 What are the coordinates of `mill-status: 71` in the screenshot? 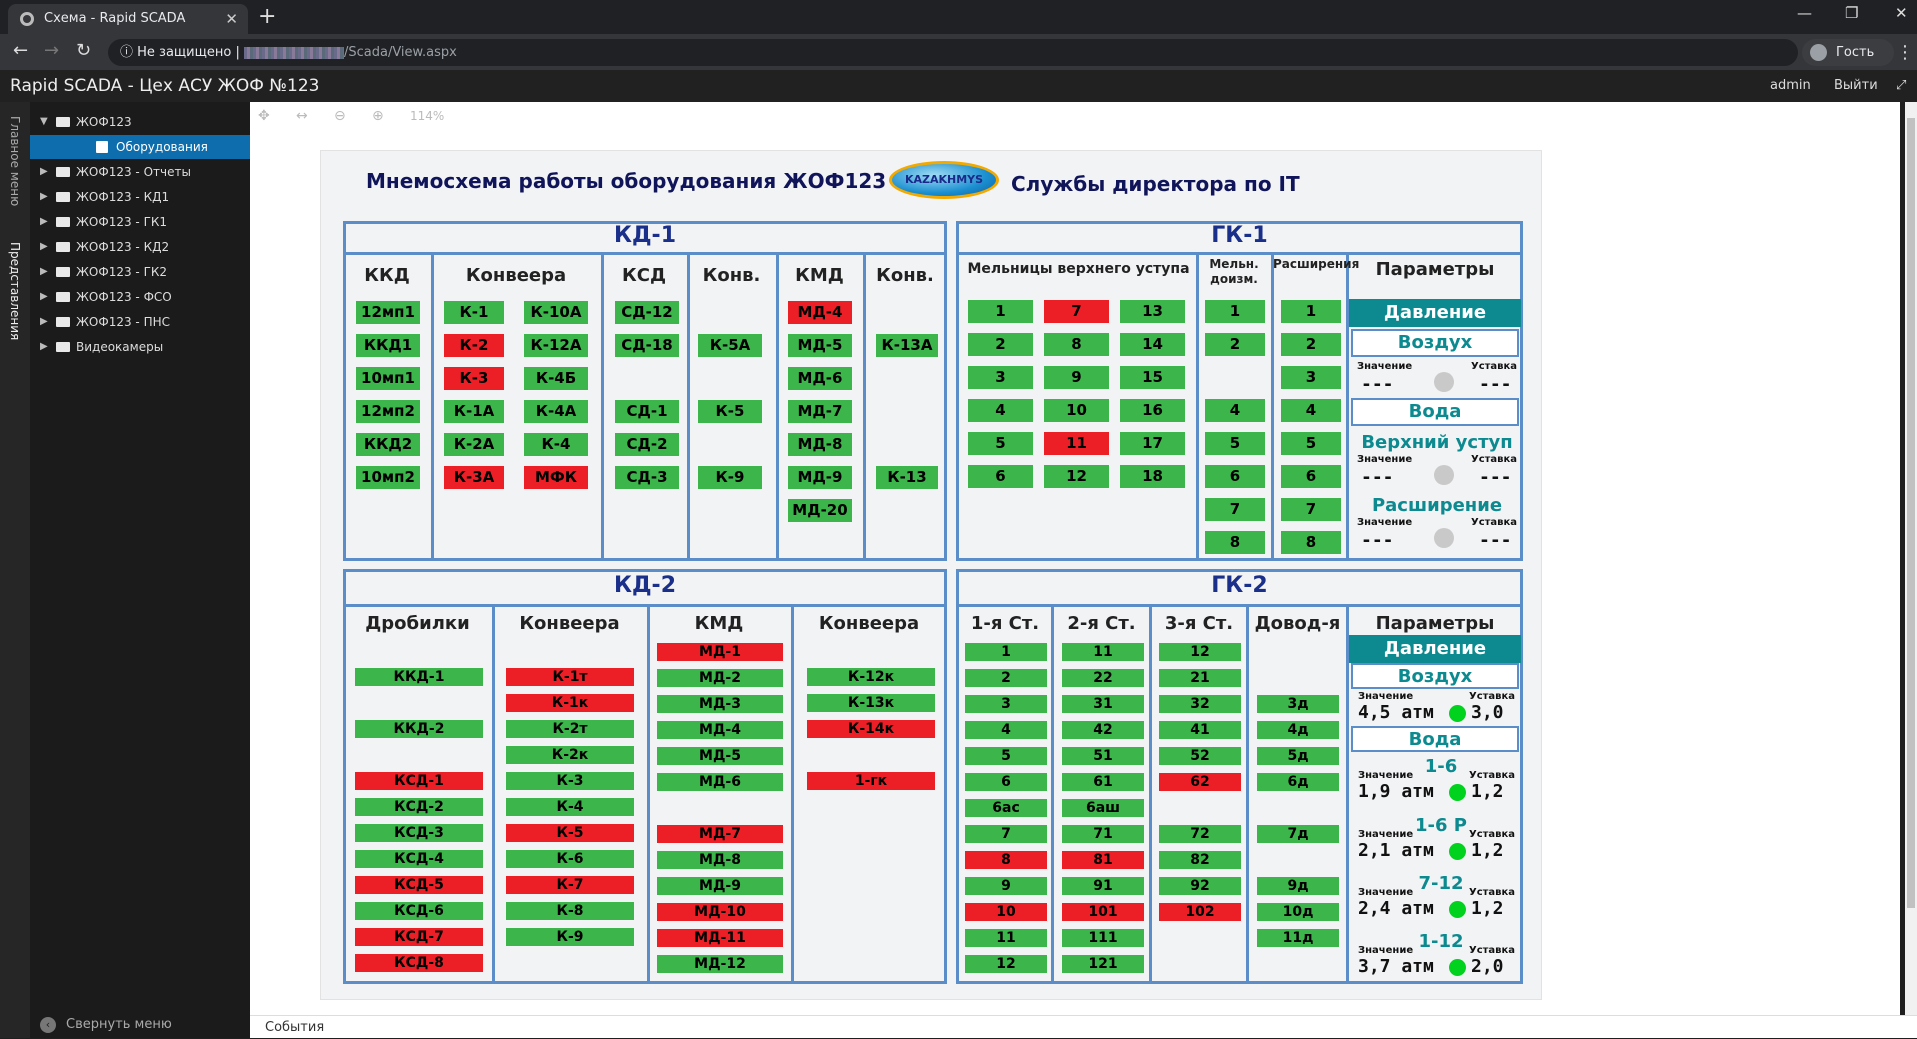 It's located at (1103, 834).